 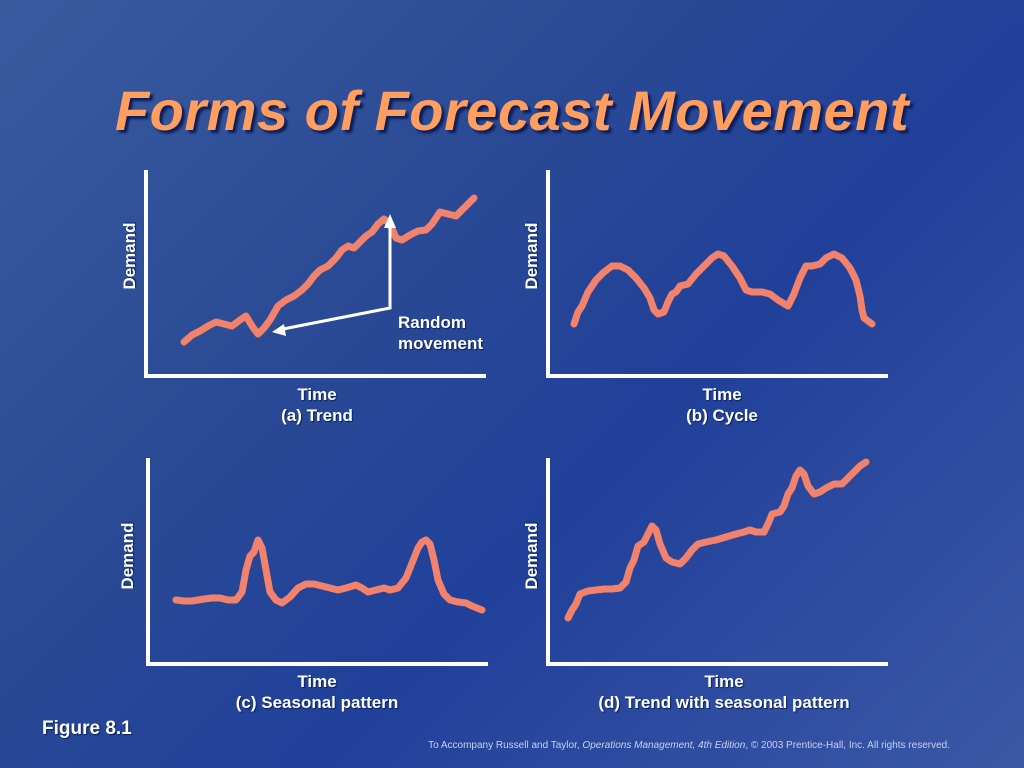 What do you see at coordinates (664, 745) in the screenshot?
I see `footer-book-title: Operations Management, 4th Edition` at bounding box center [664, 745].